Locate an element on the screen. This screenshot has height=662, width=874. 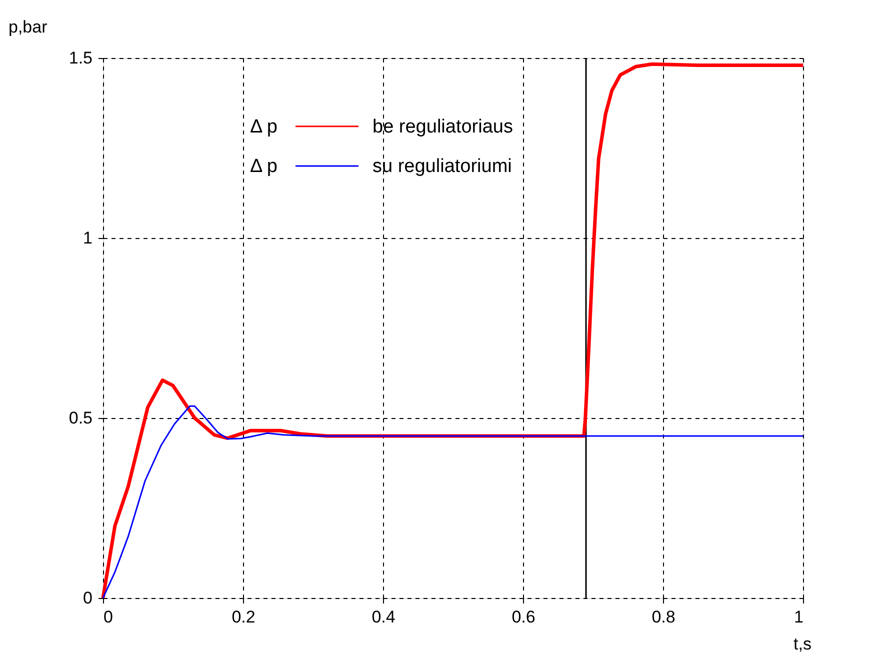
x-axis-title: t,s is located at coordinates (803, 644).